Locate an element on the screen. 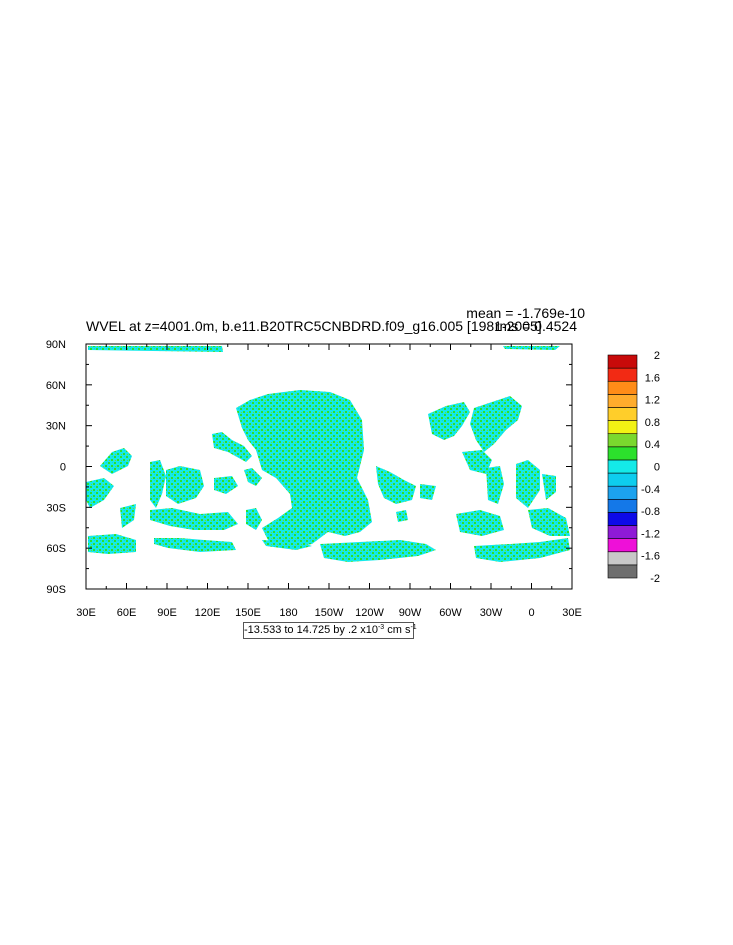 The width and height of the screenshot is (733, 945). stat-rms: rms = 0.4524 is located at coordinates (536, 326).